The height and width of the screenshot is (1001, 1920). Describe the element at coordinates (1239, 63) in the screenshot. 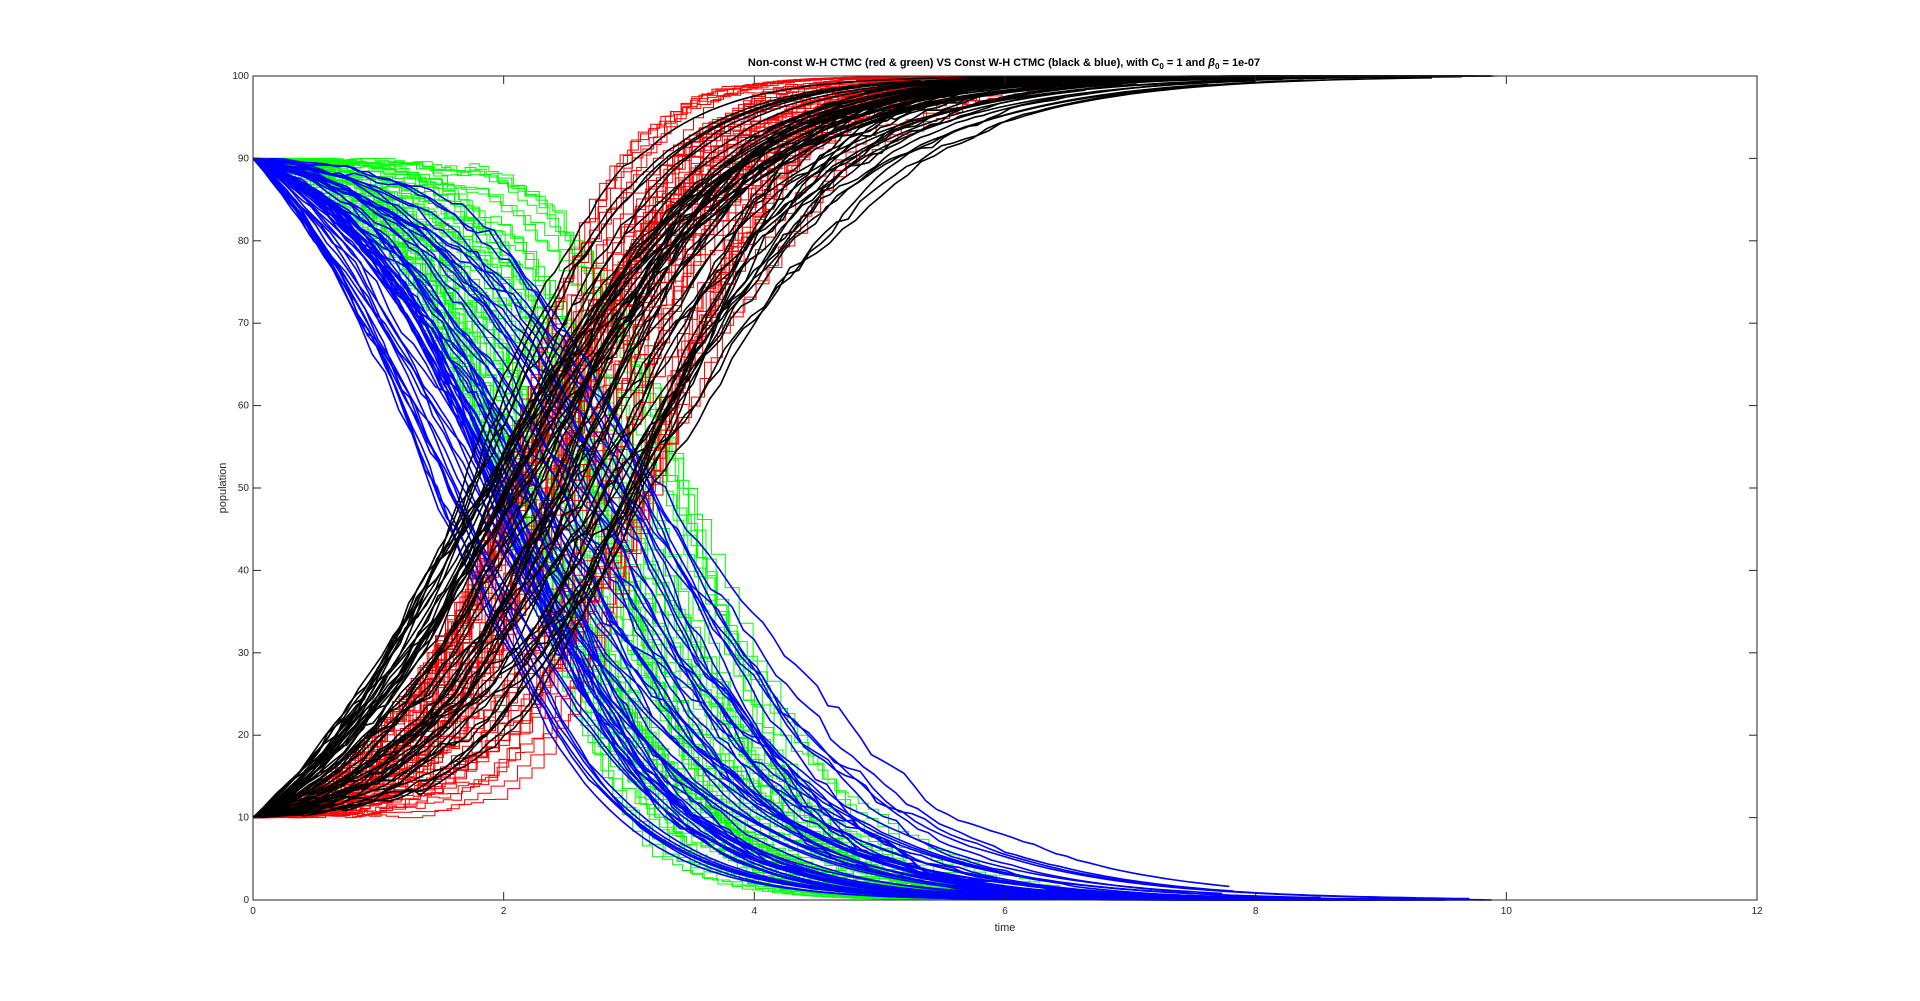

I see `title-end: = 1e-07` at that location.